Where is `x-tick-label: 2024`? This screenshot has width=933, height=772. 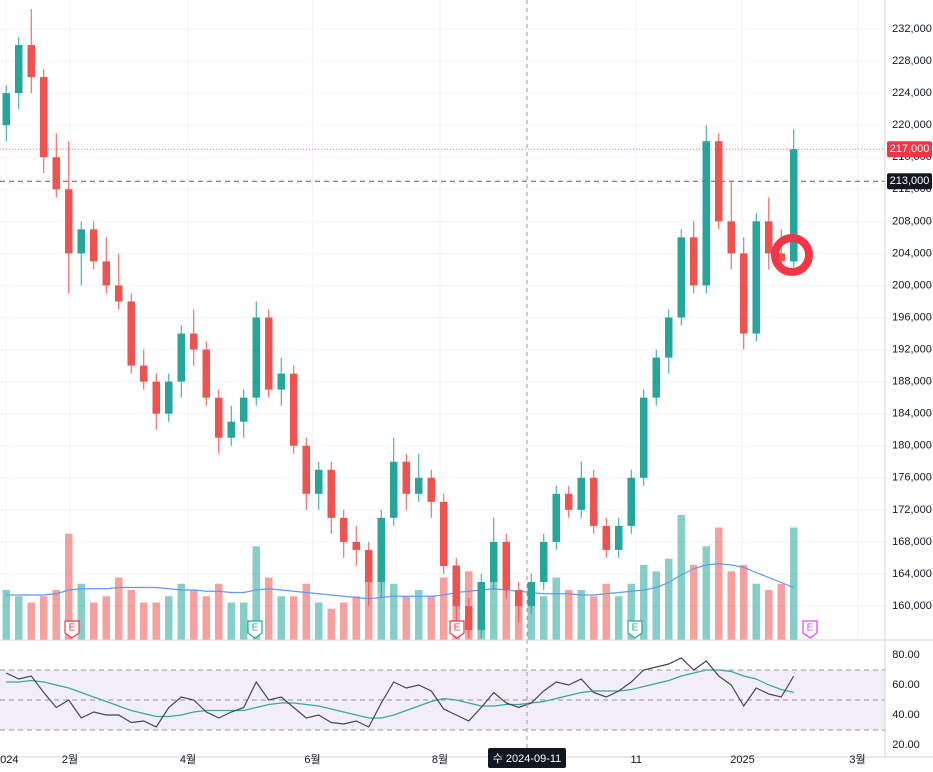 x-tick-label: 2024 is located at coordinates (9, 760).